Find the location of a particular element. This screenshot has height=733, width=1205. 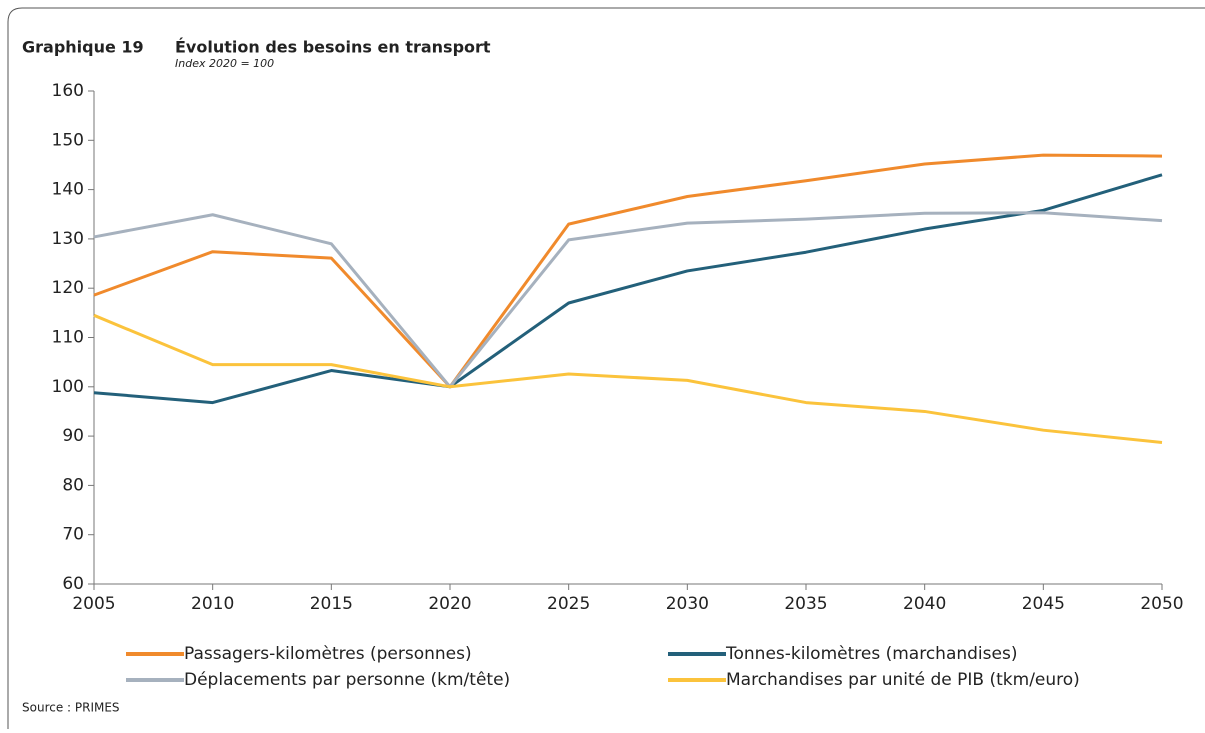

chart-label: Graphique 19 is located at coordinates (83, 47).